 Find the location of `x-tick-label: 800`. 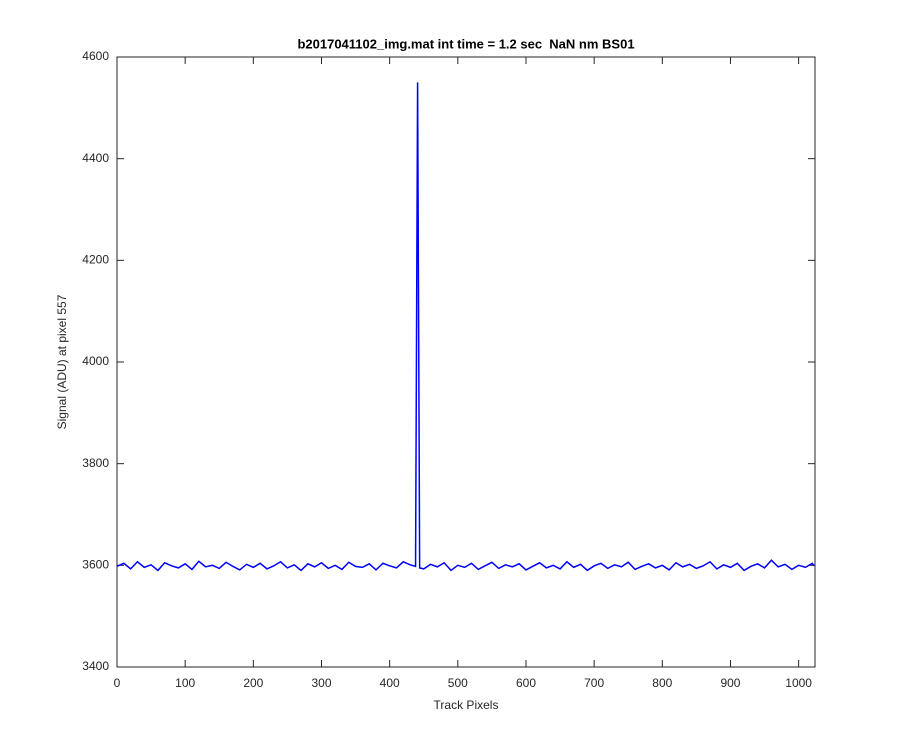

x-tick-label: 800 is located at coordinates (662, 683).